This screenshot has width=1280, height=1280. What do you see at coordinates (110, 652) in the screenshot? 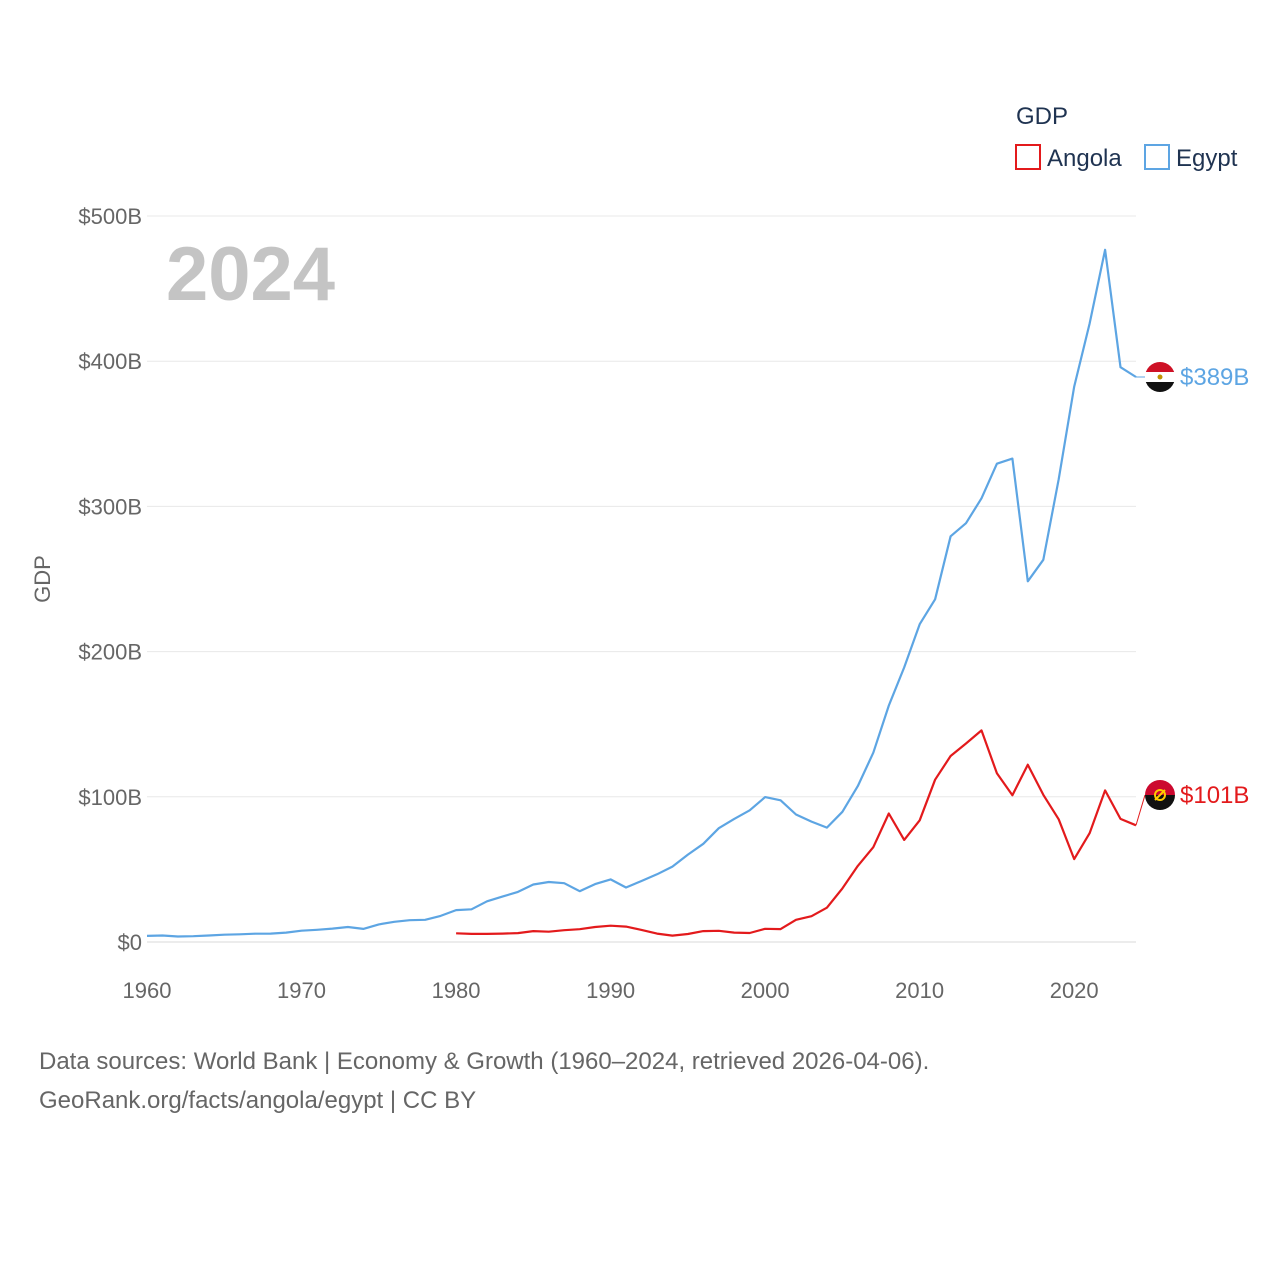
I see `y-tick-label: $200B` at bounding box center [110, 652].